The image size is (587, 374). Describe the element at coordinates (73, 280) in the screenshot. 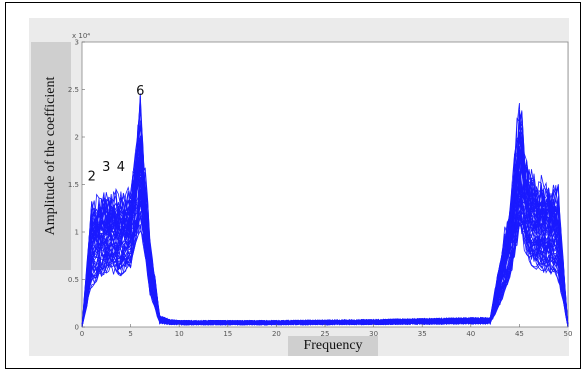

I see `y-tick-label: 0.5` at that location.